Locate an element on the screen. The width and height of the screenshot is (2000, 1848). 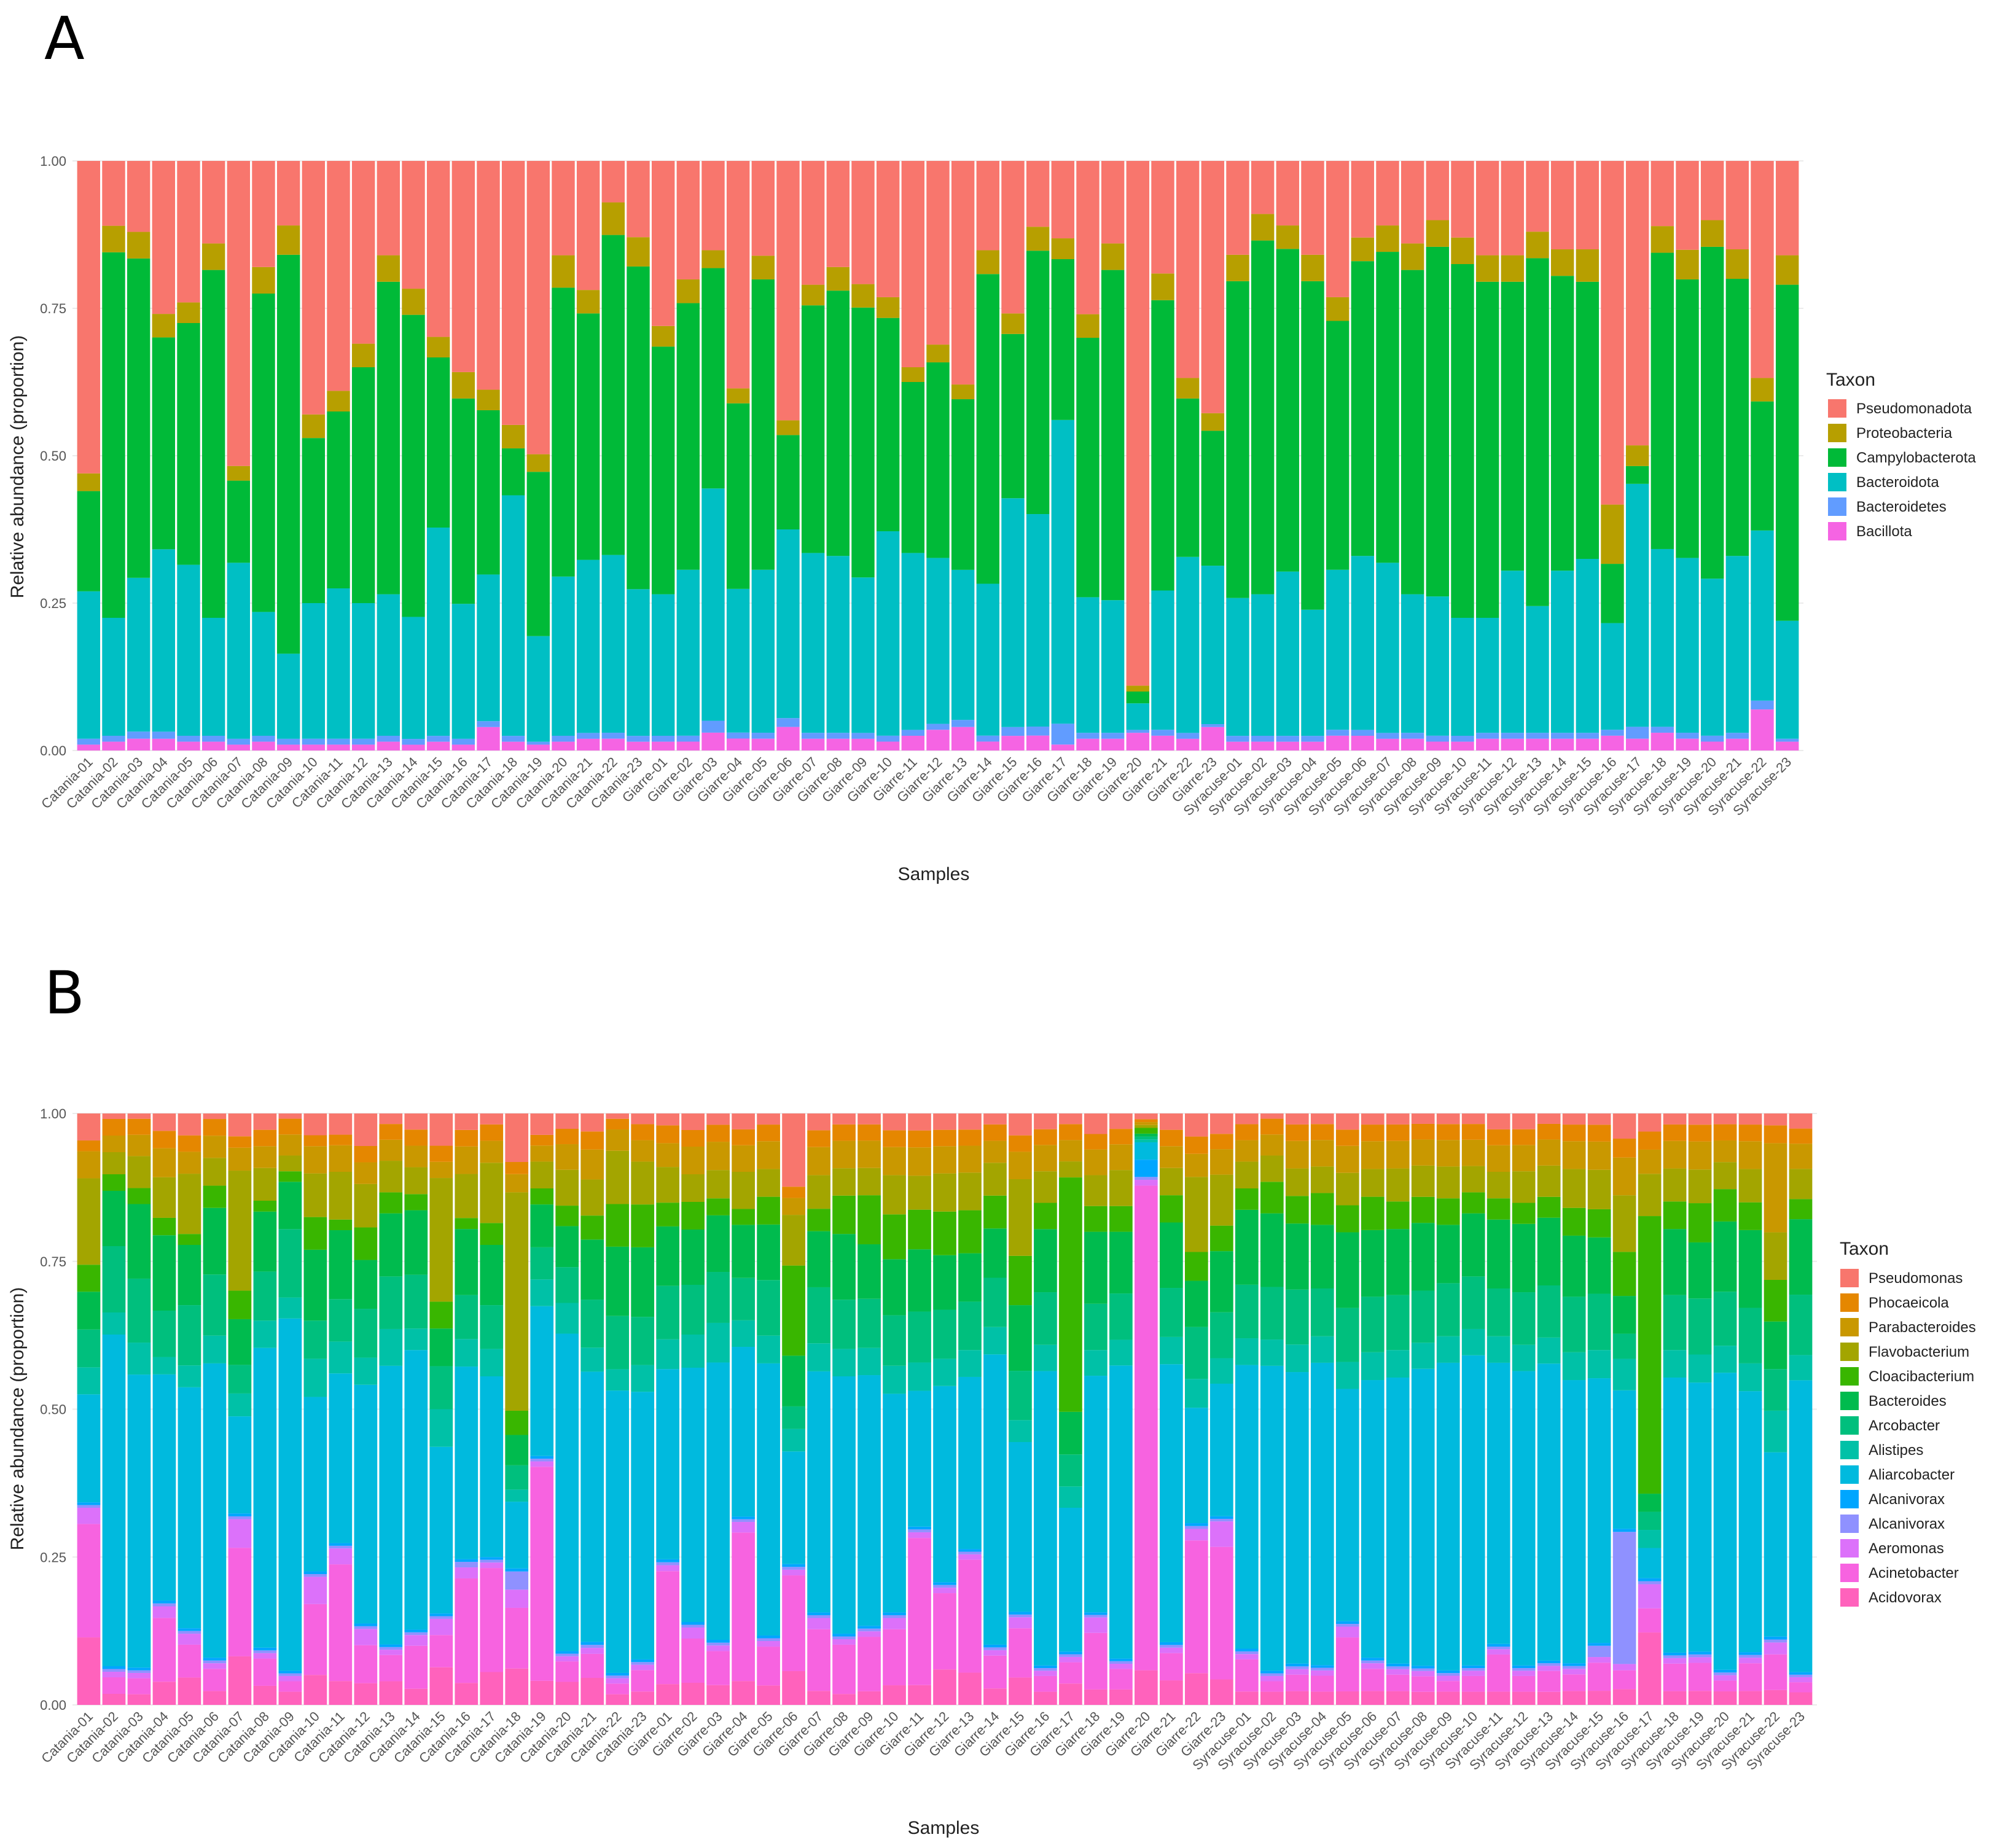
legend-label: Bacteroidota is located at coordinates (1897, 482).